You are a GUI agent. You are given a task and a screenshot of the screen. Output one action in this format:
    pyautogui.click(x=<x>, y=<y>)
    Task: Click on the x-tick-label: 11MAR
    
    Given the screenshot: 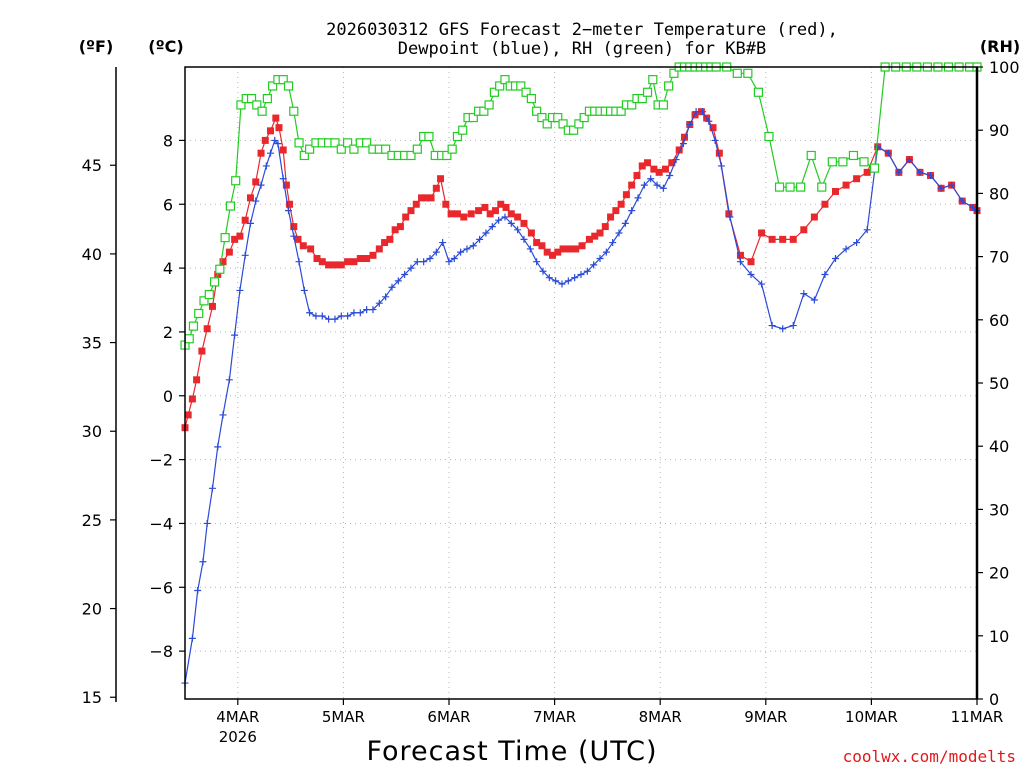 What is the action you would take?
    pyautogui.click(x=977, y=717)
    